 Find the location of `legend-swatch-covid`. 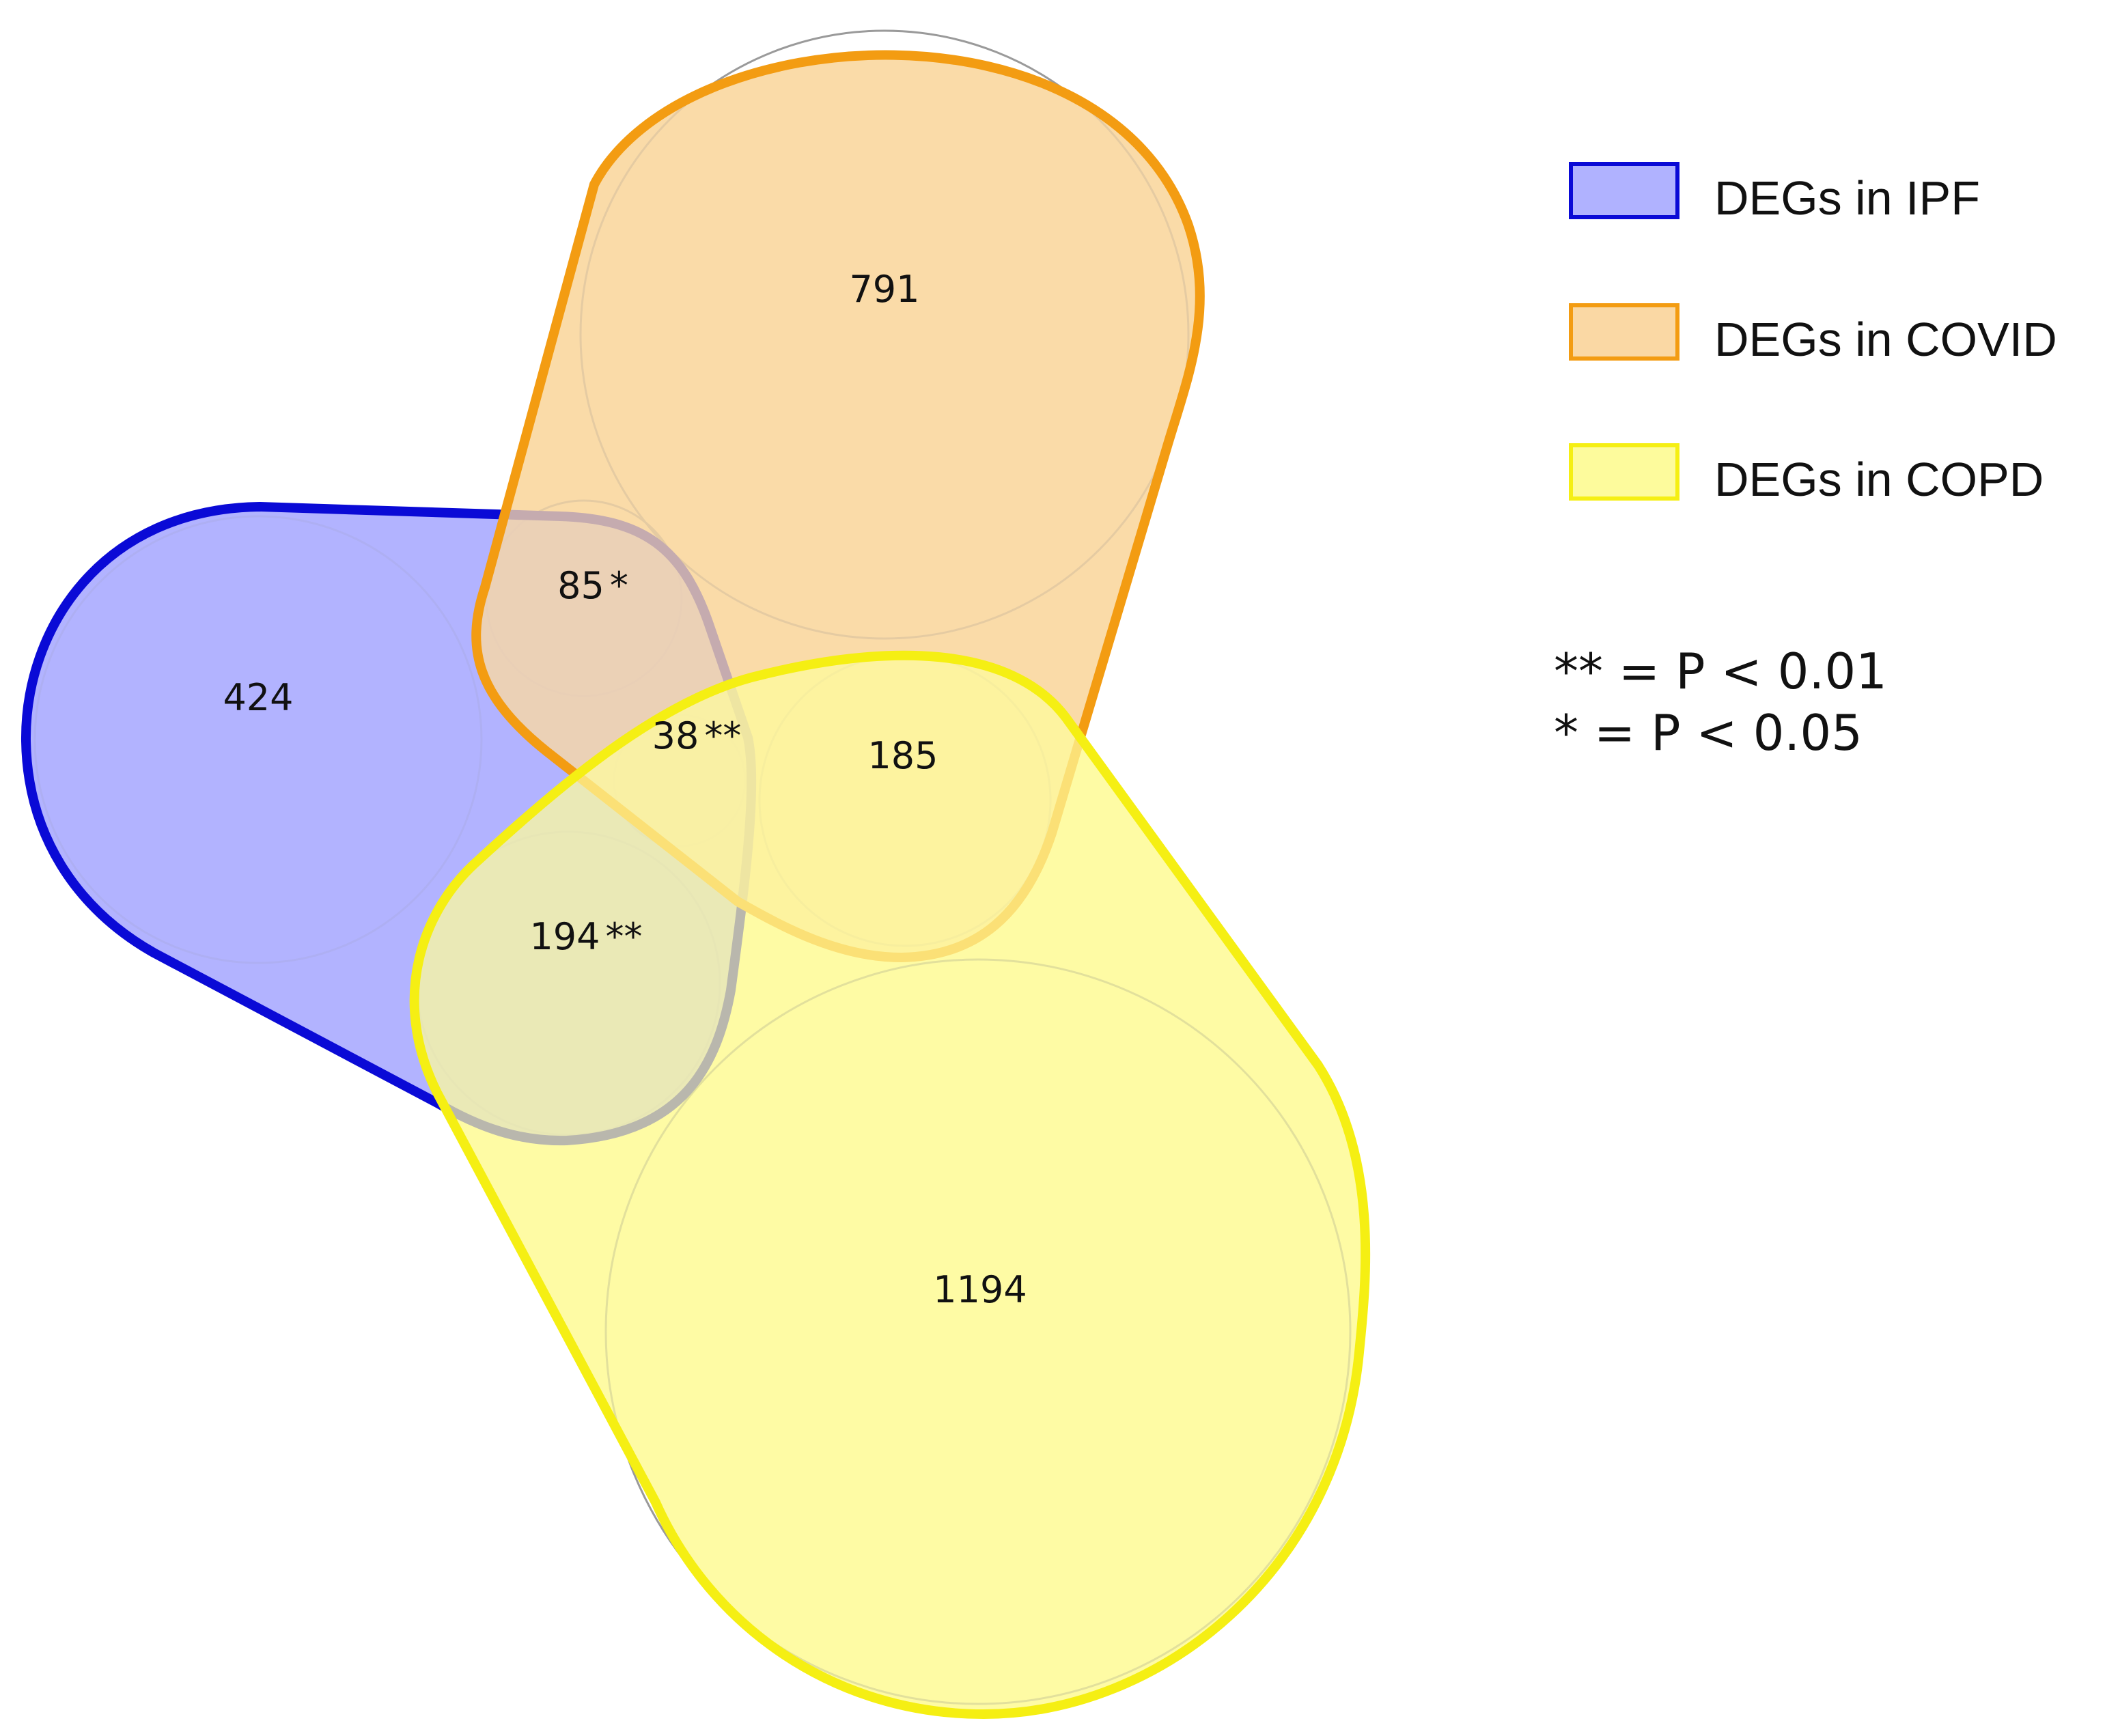

legend-swatch-covid is located at coordinates (1624, 332).